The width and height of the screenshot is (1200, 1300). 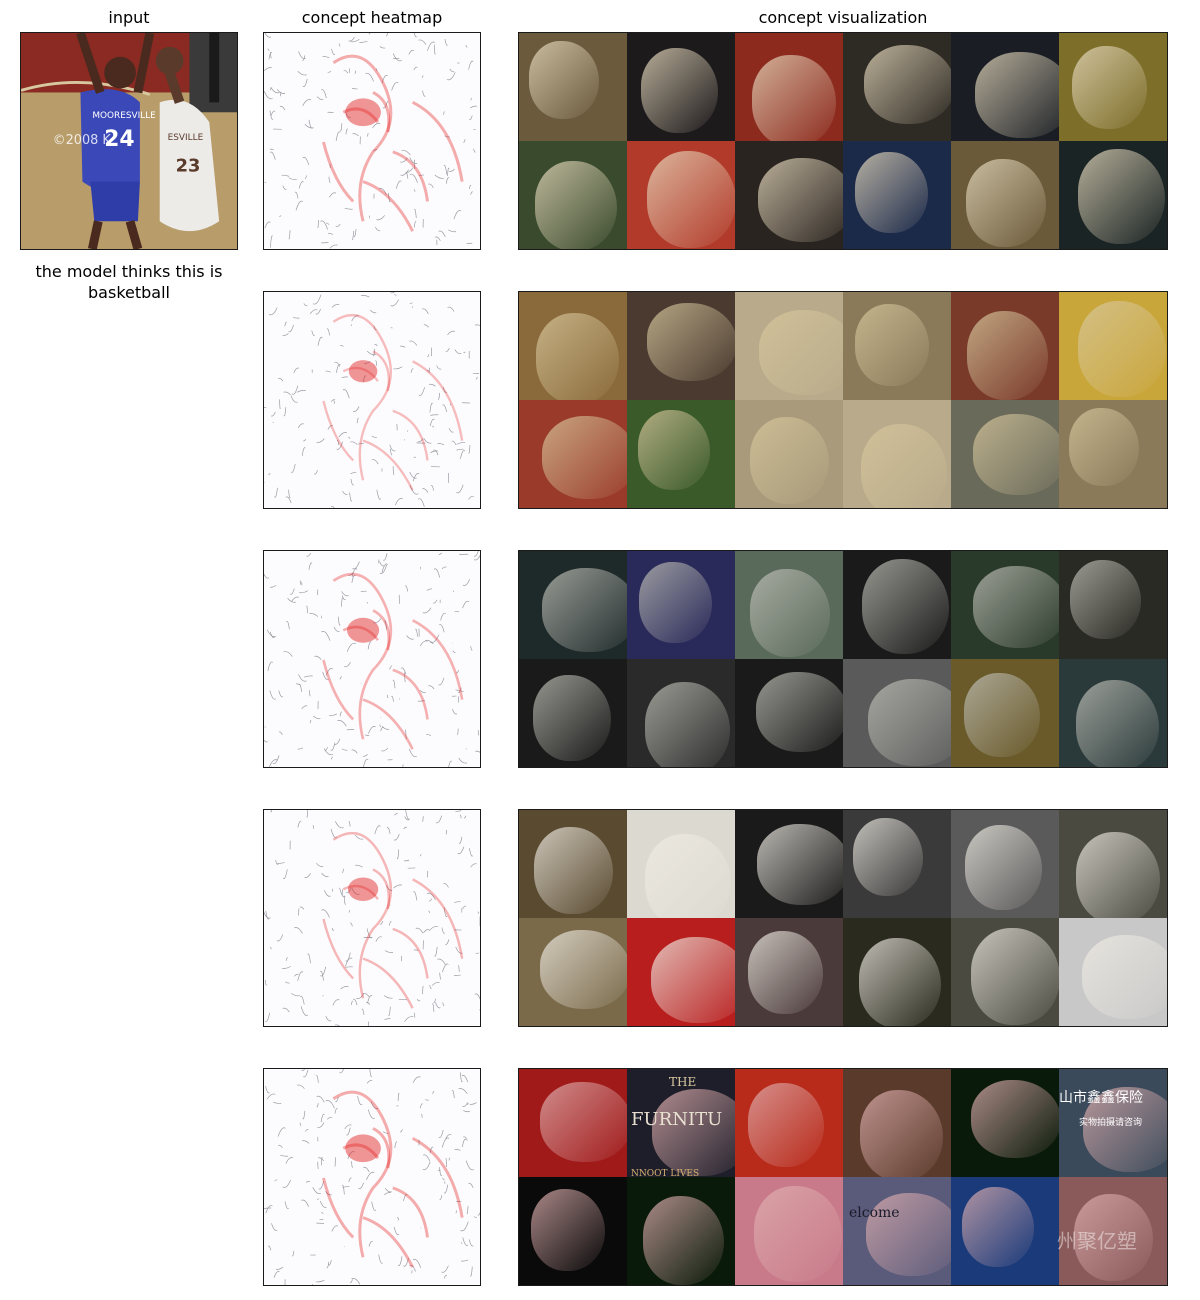 What do you see at coordinates (843, 17) in the screenshot?
I see `concept-visualization-header: concept visualization` at bounding box center [843, 17].